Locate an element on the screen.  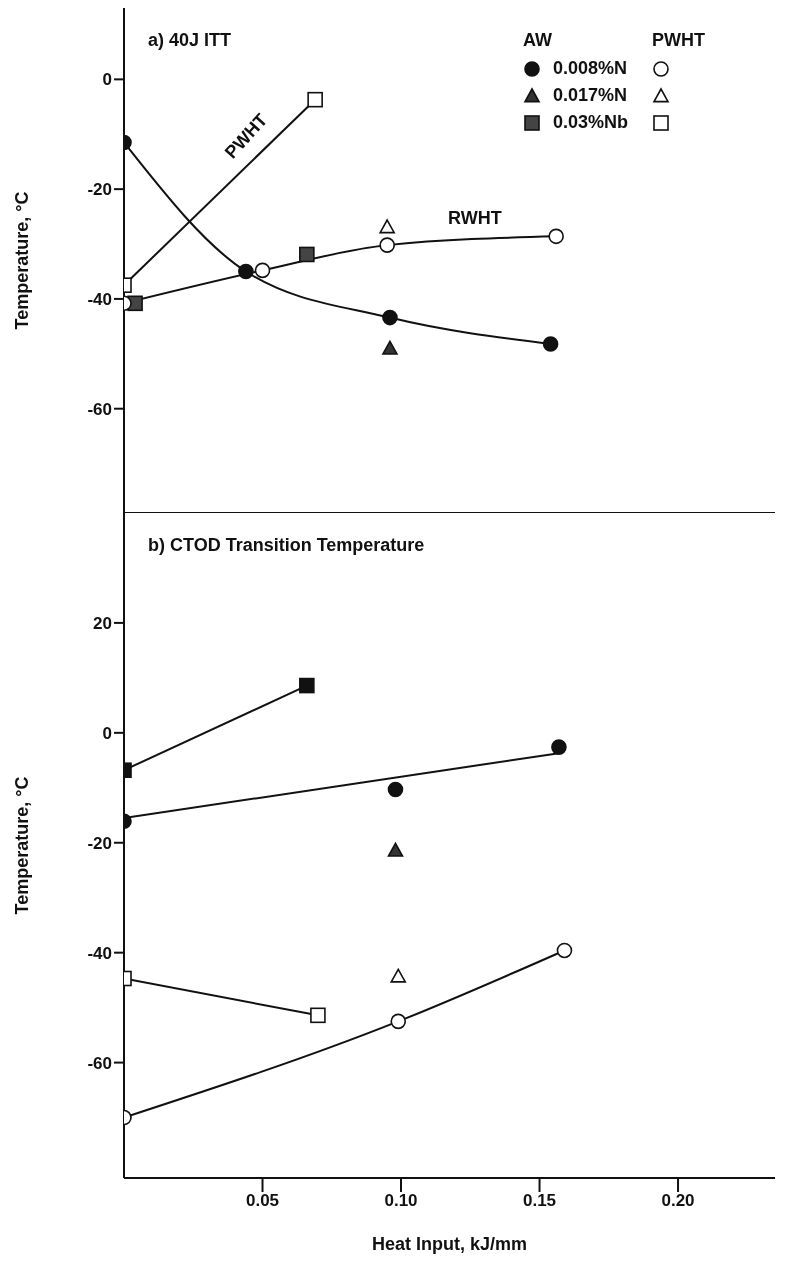
x-tick-label: 0.15 is located at coordinates (539, 1201).